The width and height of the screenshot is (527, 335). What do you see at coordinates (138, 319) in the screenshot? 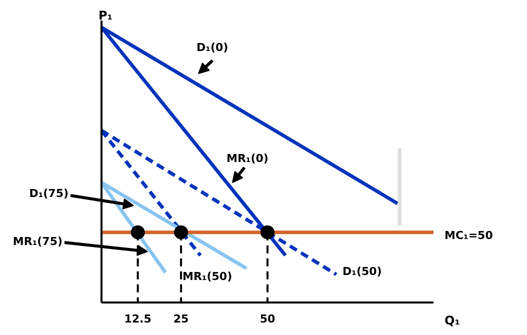
I see `x-tick-label: 12.5` at bounding box center [138, 319].